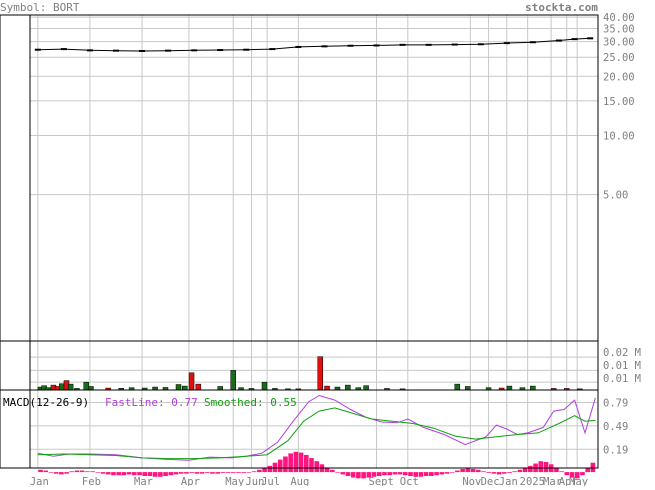 The height and width of the screenshot is (490, 655). What do you see at coordinates (254, 481) in the screenshot?
I see `x-tick-label-5: Jun` at bounding box center [254, 481].